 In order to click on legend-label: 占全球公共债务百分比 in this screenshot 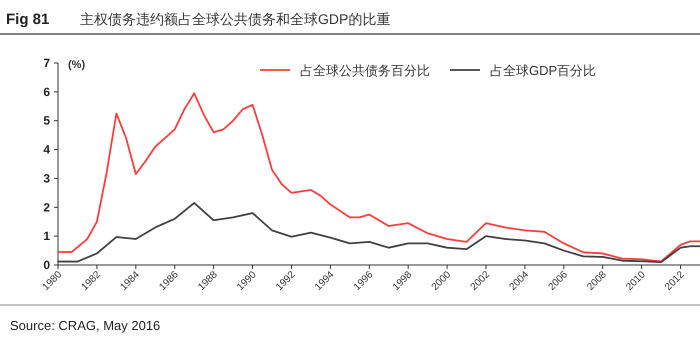, I will do `click(365, 70)`.